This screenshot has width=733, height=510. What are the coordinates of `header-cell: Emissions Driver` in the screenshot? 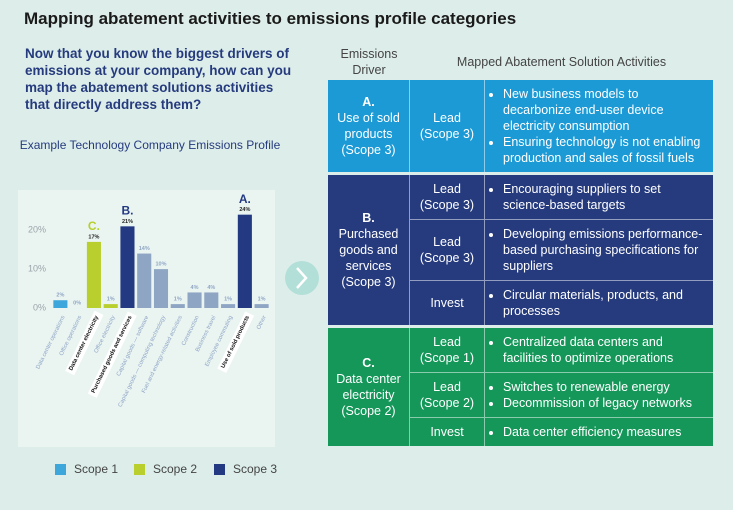 It's located at (369, 62).